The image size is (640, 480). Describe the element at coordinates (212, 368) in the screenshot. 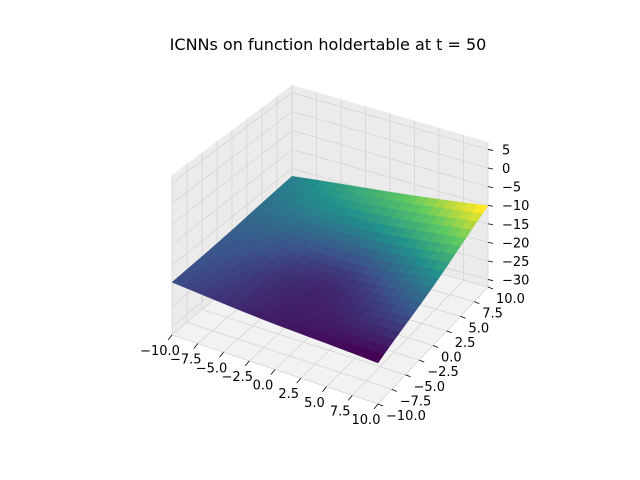

I see `x-tick-label: −5.0` at that location.